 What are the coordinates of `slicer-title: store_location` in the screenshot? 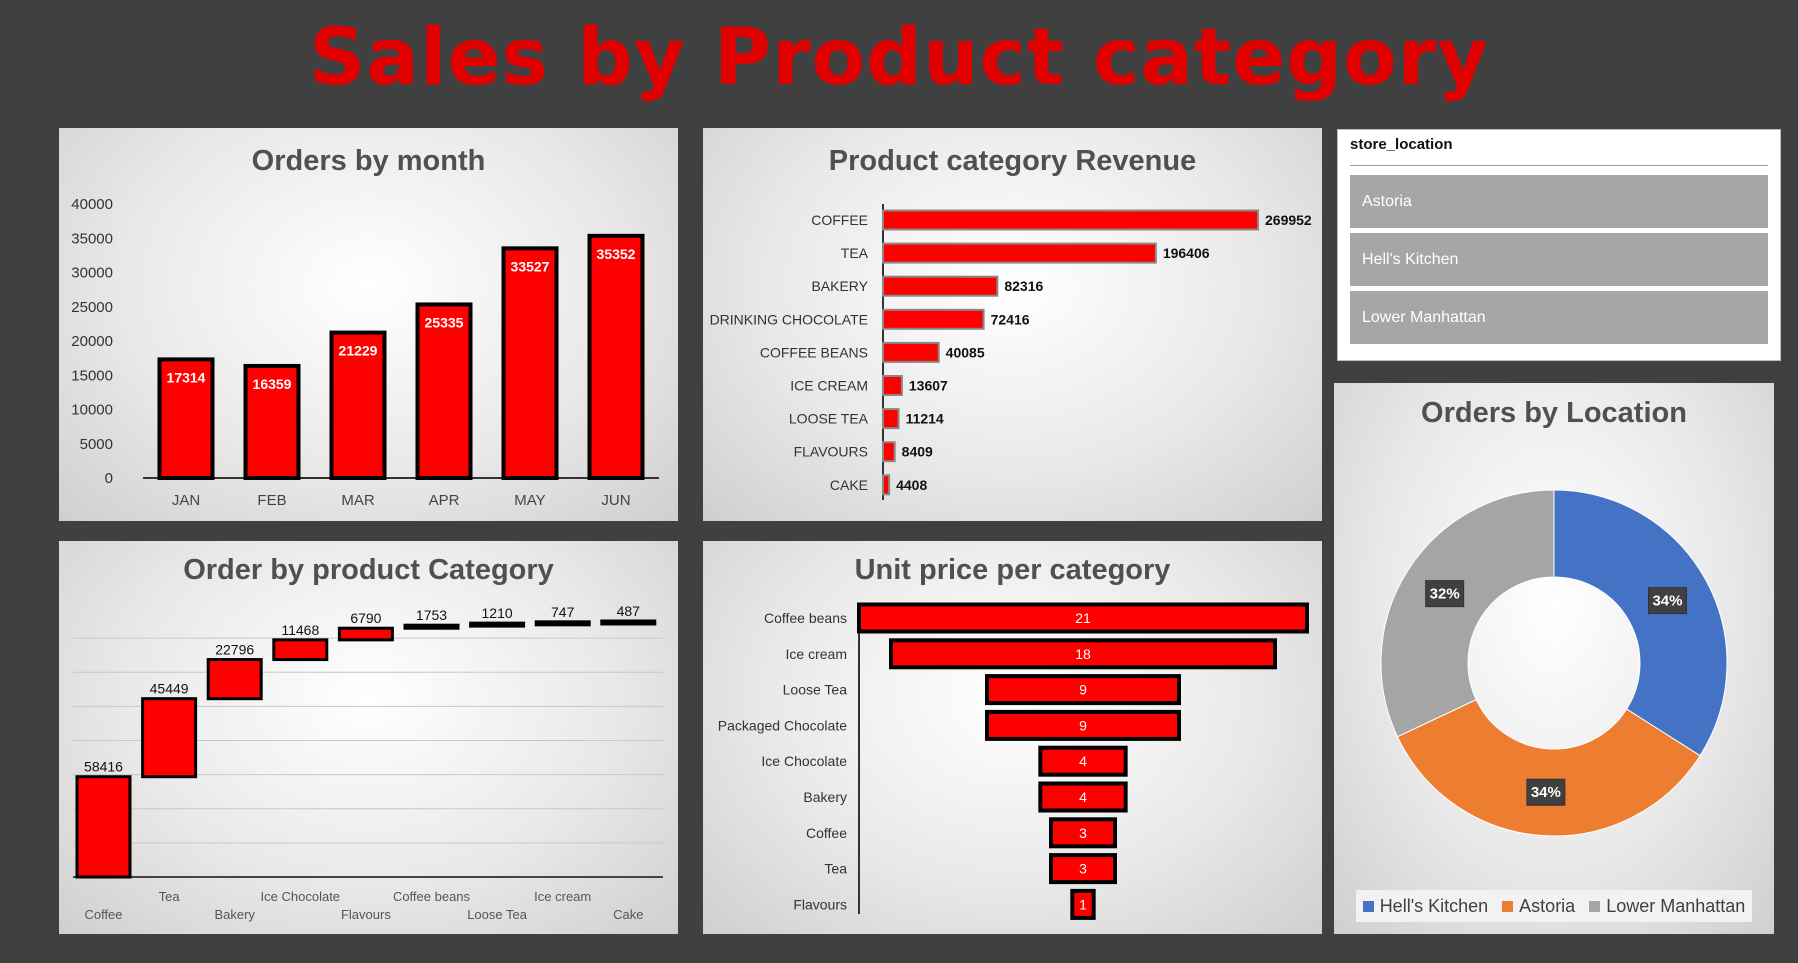 It's located at (1401, 144).